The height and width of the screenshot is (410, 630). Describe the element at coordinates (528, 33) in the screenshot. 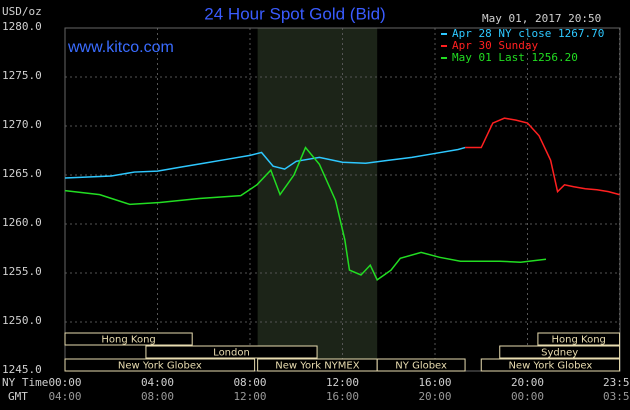

I see `legend-label: Apr 28 NY close 1267.70` at that location.